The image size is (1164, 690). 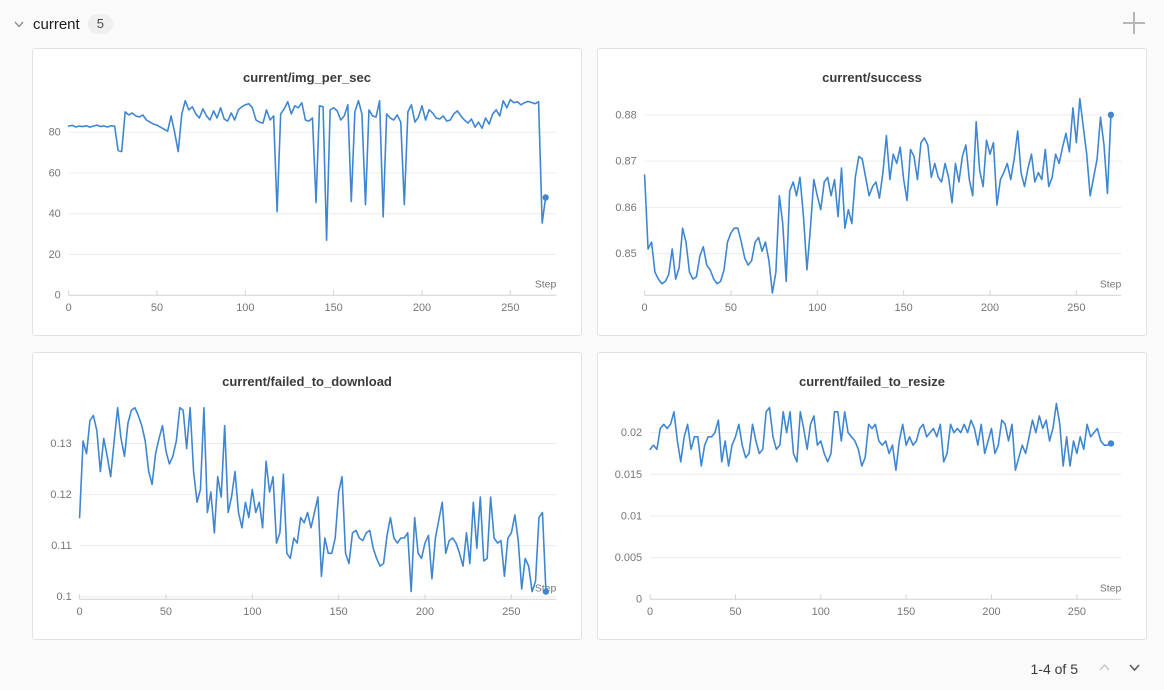 What do you see at coordinates (56, 24) in the screenshot?
I see `section-title: current` at bounding box center [56, 24].